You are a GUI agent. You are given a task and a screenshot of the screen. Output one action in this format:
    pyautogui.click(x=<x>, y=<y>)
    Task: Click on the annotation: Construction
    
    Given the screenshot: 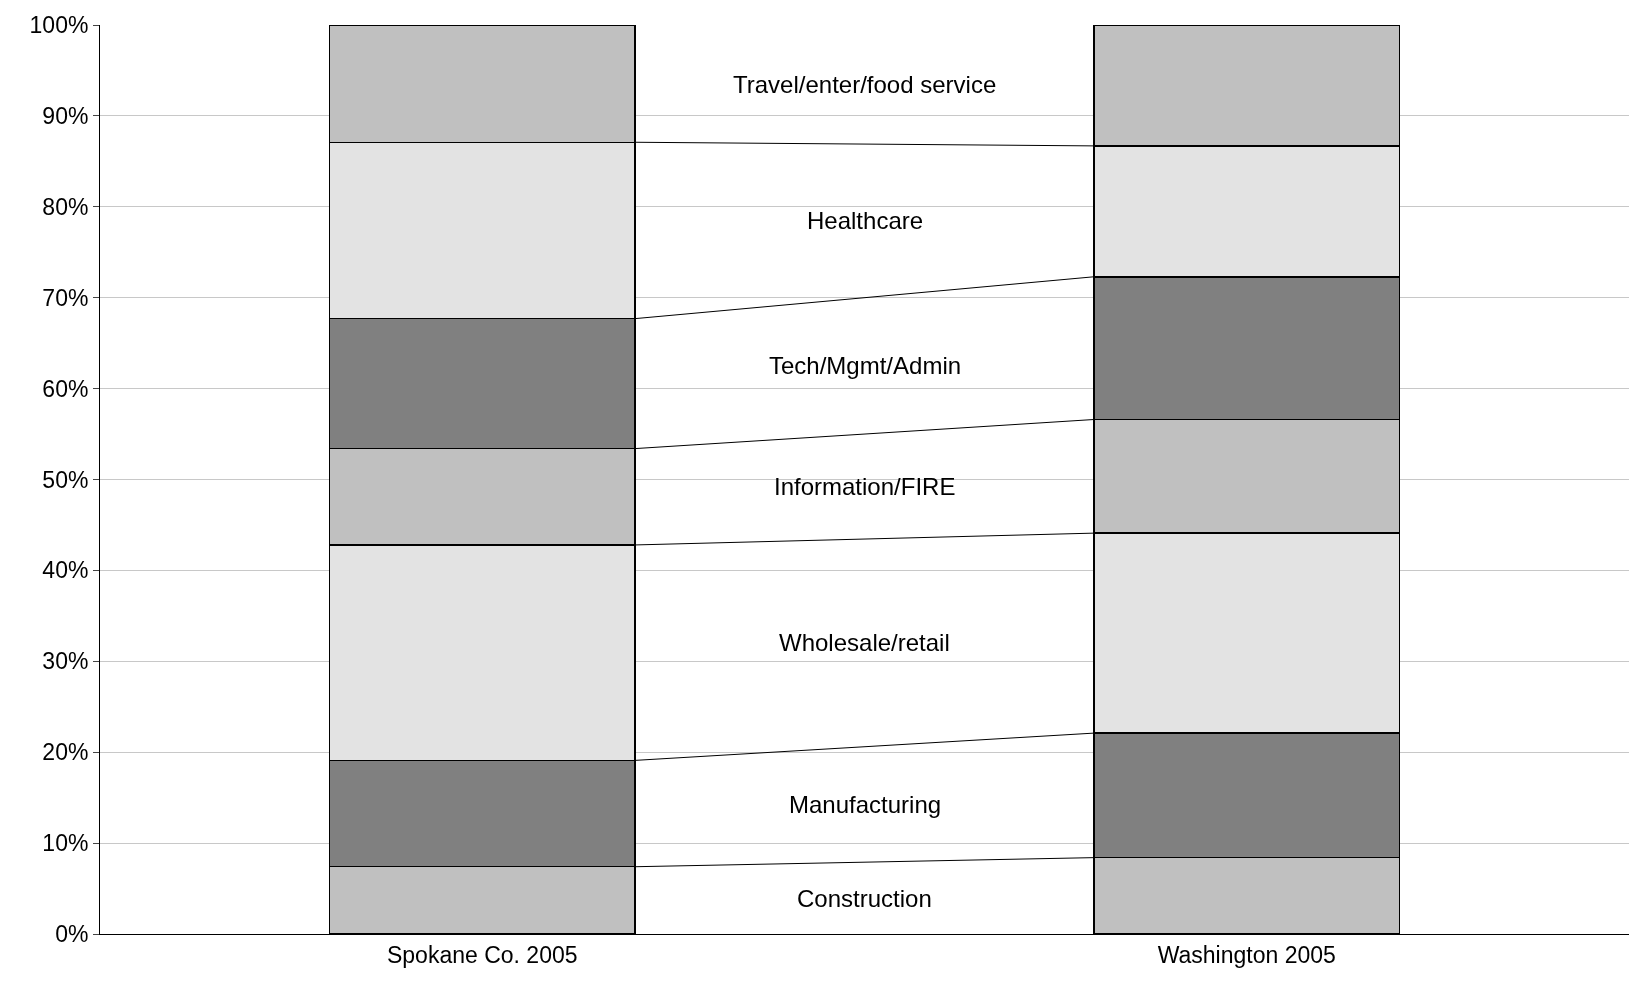 What is the action you would take?
    pyautogui.click(x=864, y=898)
    